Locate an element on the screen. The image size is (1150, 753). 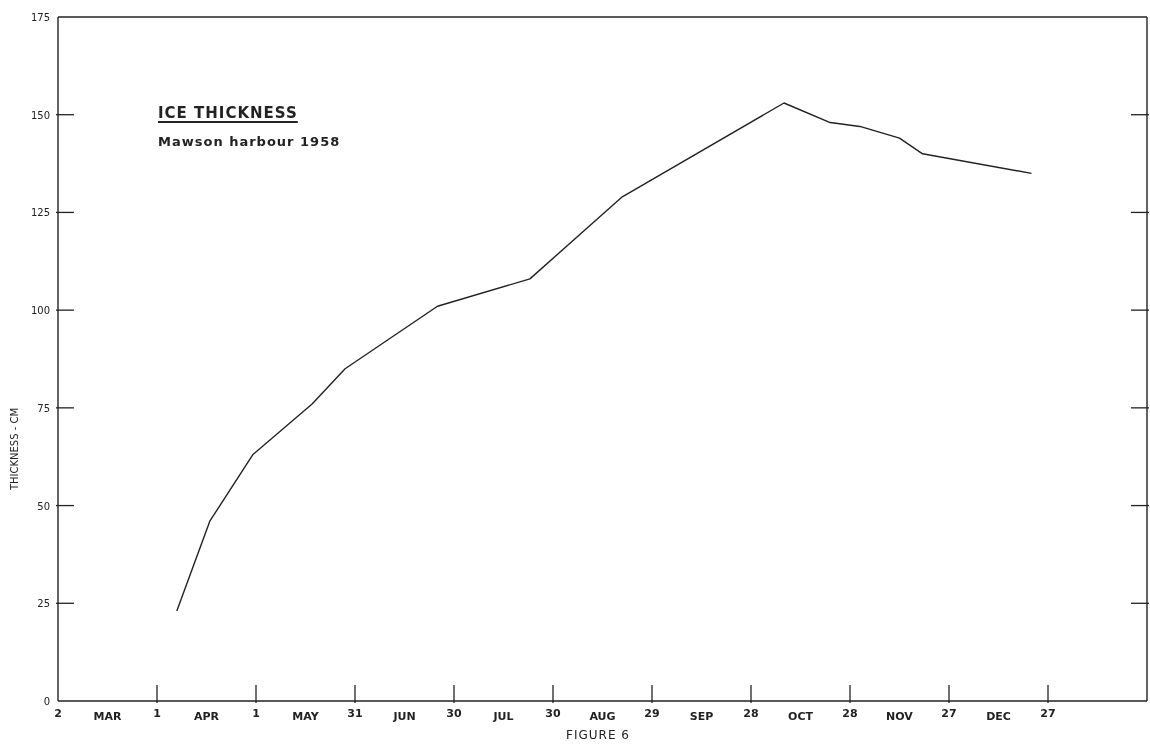
x-tick-label: AUG is located at coordinates (602, 716).